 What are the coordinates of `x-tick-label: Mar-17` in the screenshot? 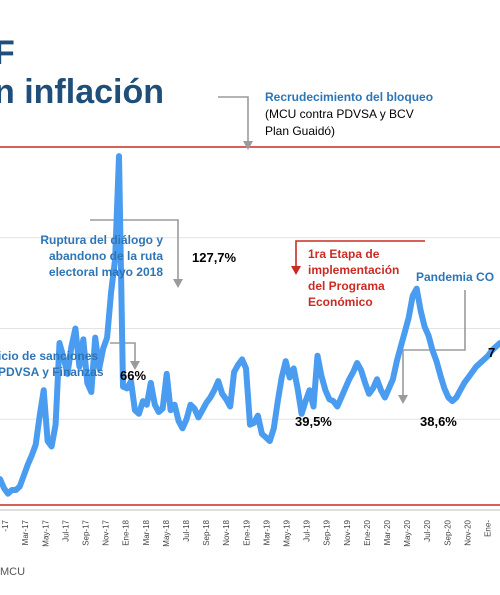 It's located at (25, 532).